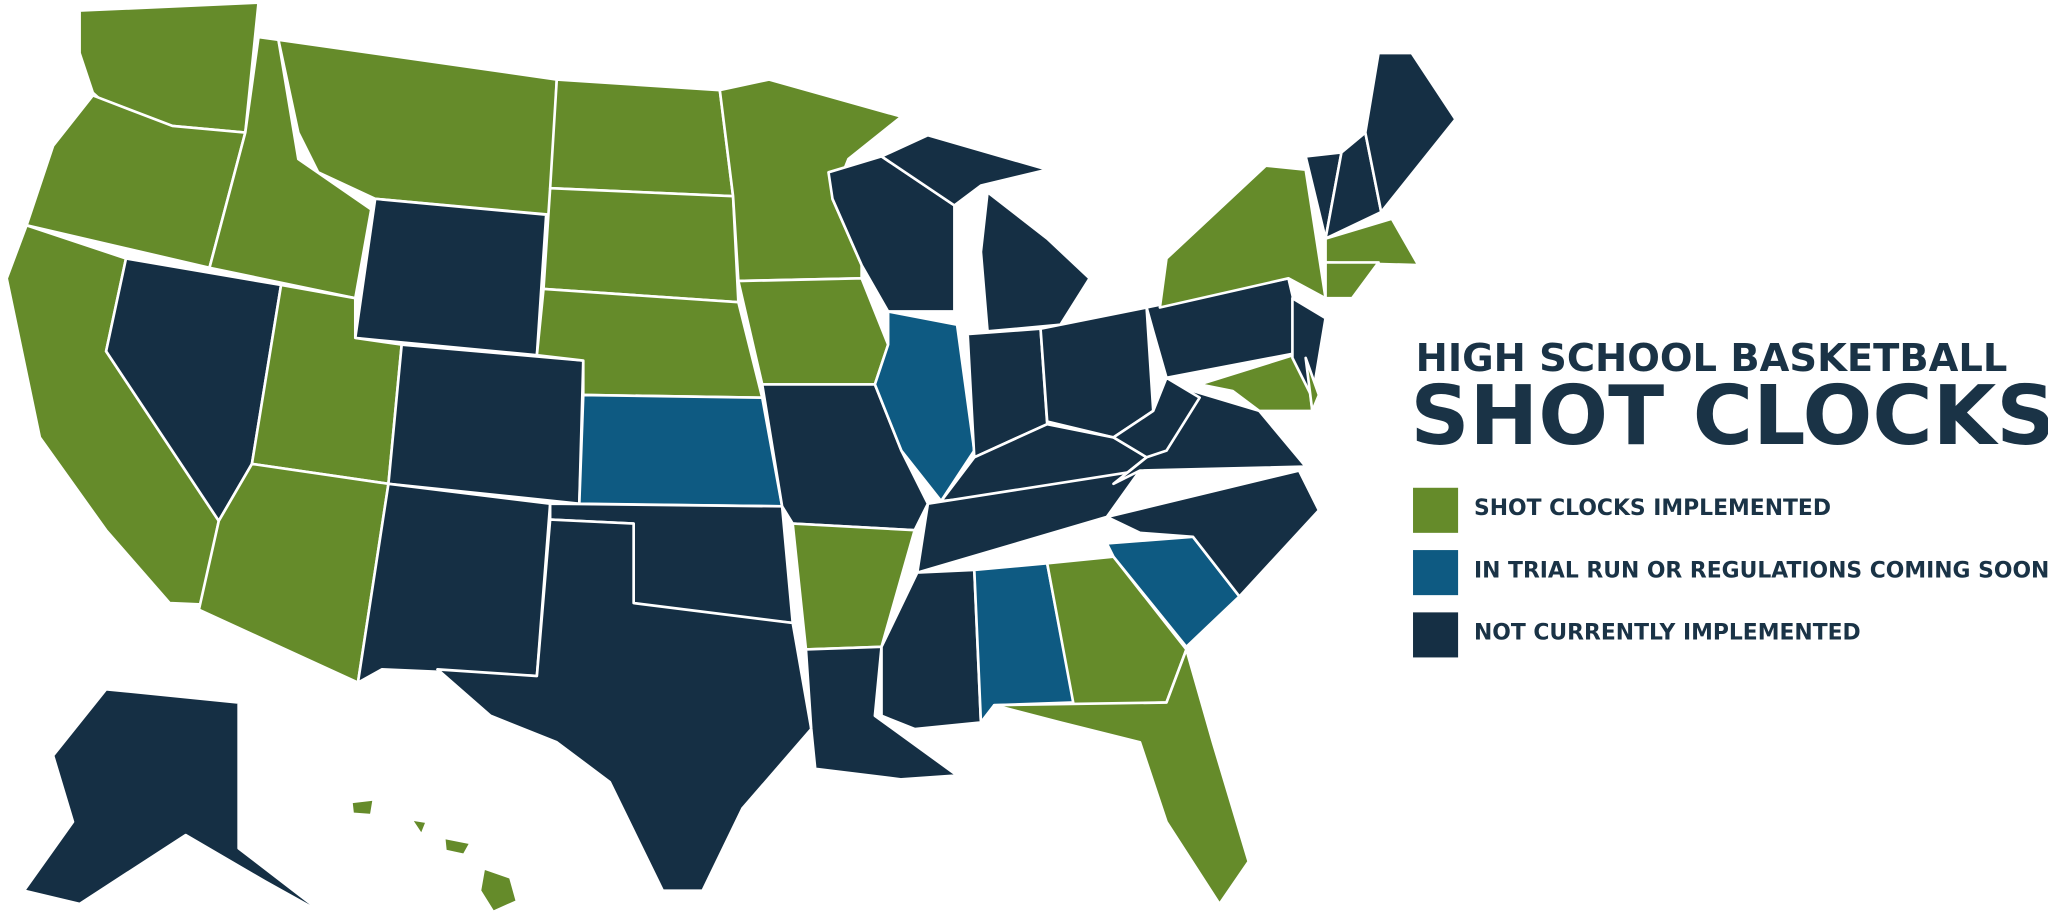  I want to click on legend-label: IN TRIAL RUN OR REGULATIONS COMING SOON, so click(1761, 570).